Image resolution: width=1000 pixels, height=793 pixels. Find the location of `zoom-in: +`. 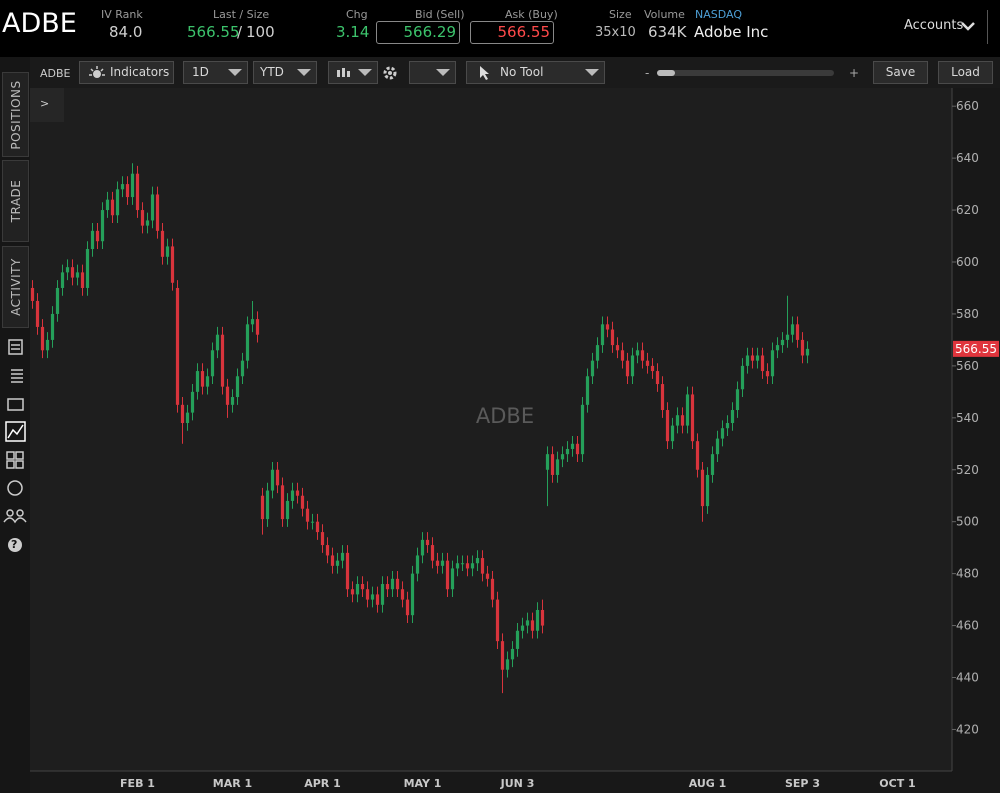

zoom-in: + is located at coordinates (854, 73).